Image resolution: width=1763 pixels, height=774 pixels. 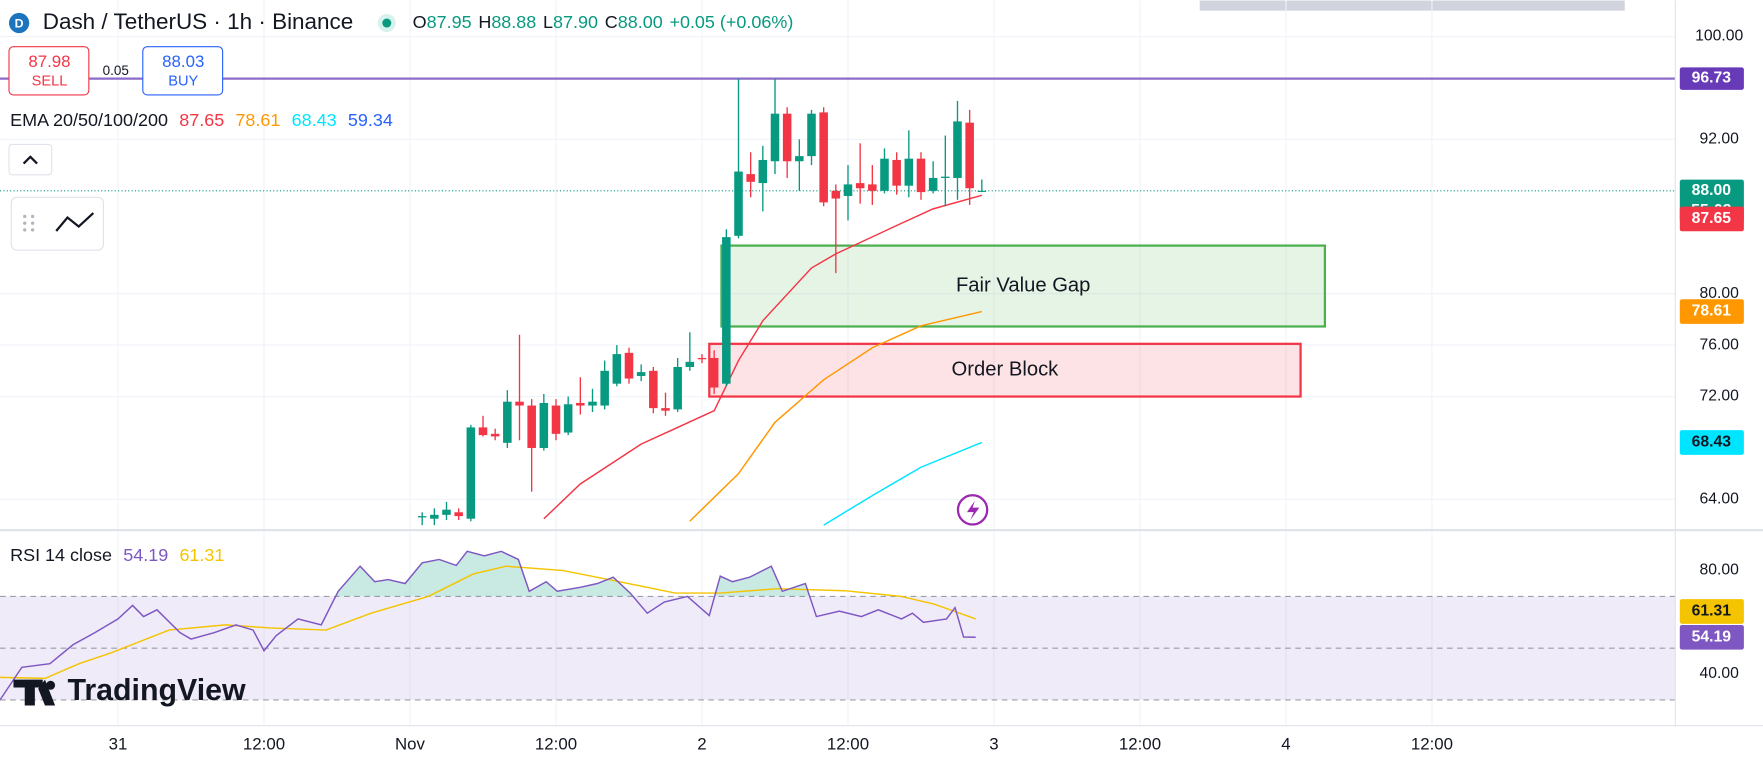 What do you see at coordinates (387, 23) in the screenshot?
I see `market-status-dot` at bounding box center [387, 23].